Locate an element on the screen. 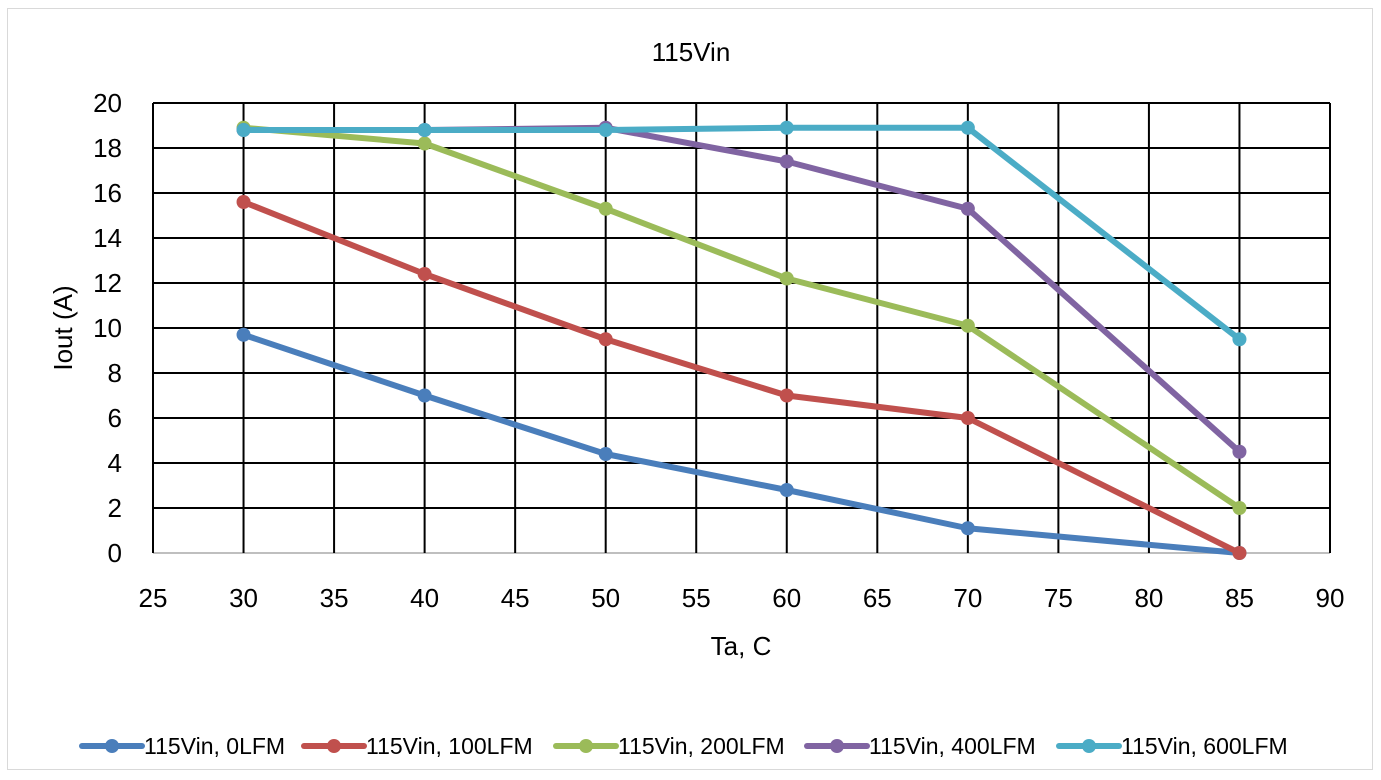 The height and width of the screenshot is (780, 1381). y-tick-label: 10 is located at coordinates (107, 328).